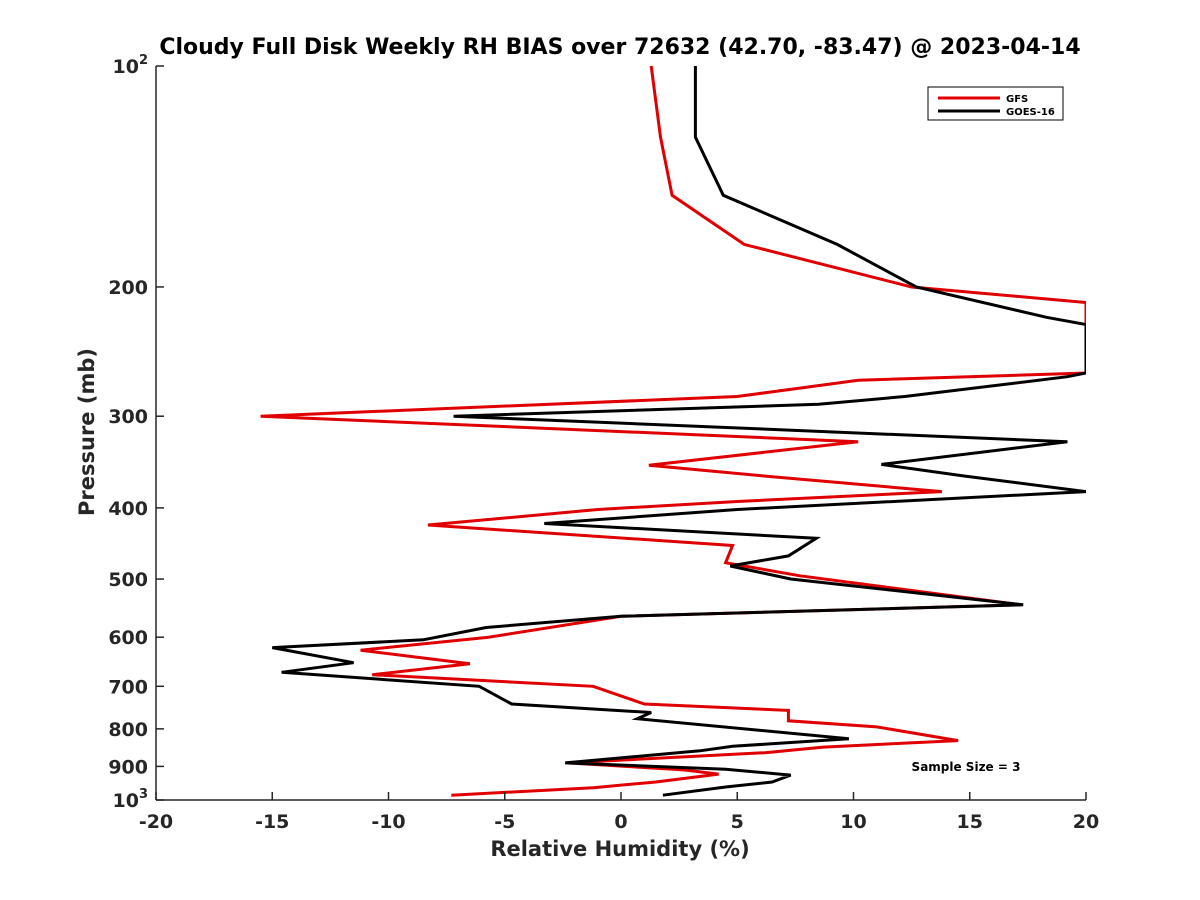 The height and width of the screenshot is (900, 1200). Describe the element at coordinates (128, 288) in the screenshot. I see `y-tick-label: 200` at that location.